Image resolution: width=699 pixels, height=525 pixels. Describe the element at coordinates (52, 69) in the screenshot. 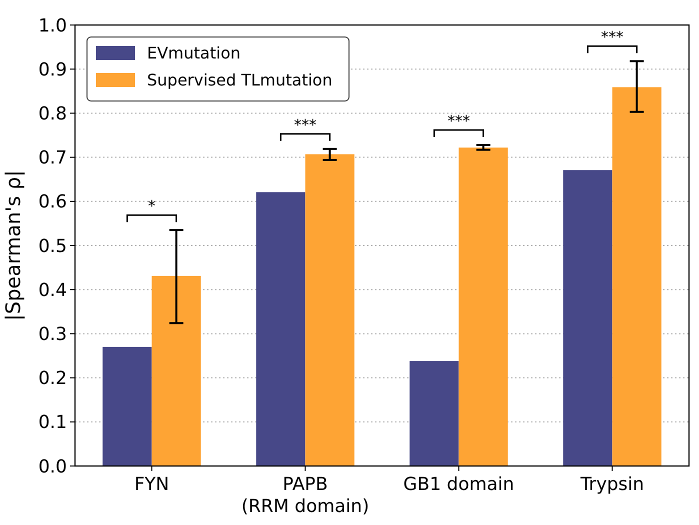

I see `y-tick-label: 0.9` at that location.